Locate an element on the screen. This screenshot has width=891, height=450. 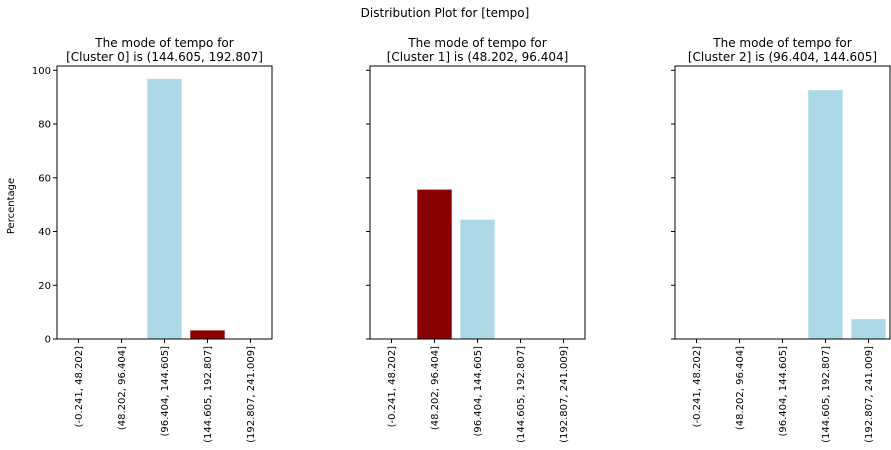
figure-suptitle: Distribution Plot for [tempo] is located at coordinates (445, 13).